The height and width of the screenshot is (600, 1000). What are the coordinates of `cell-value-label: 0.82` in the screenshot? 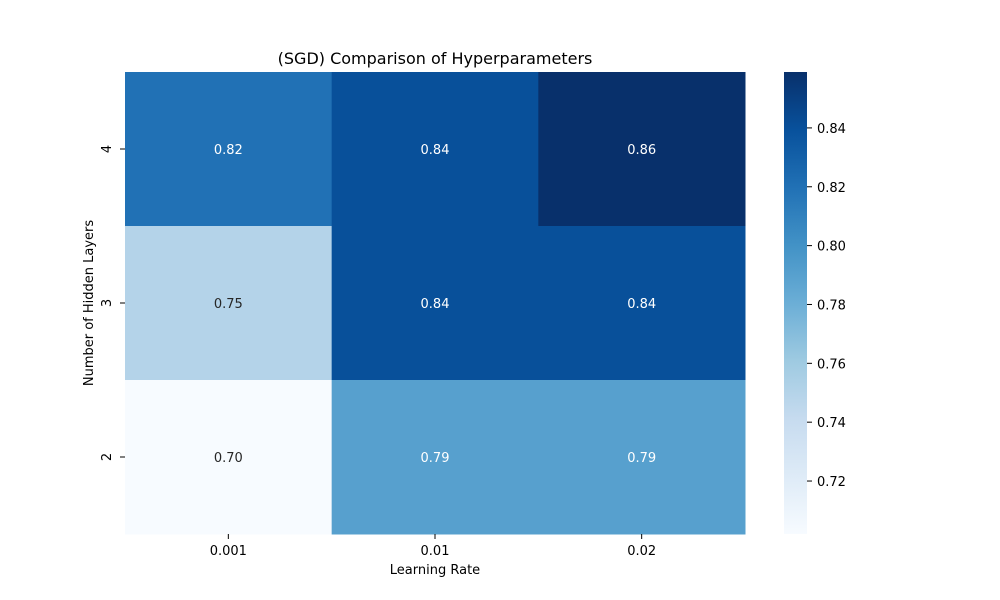 It's located at (228, 150).